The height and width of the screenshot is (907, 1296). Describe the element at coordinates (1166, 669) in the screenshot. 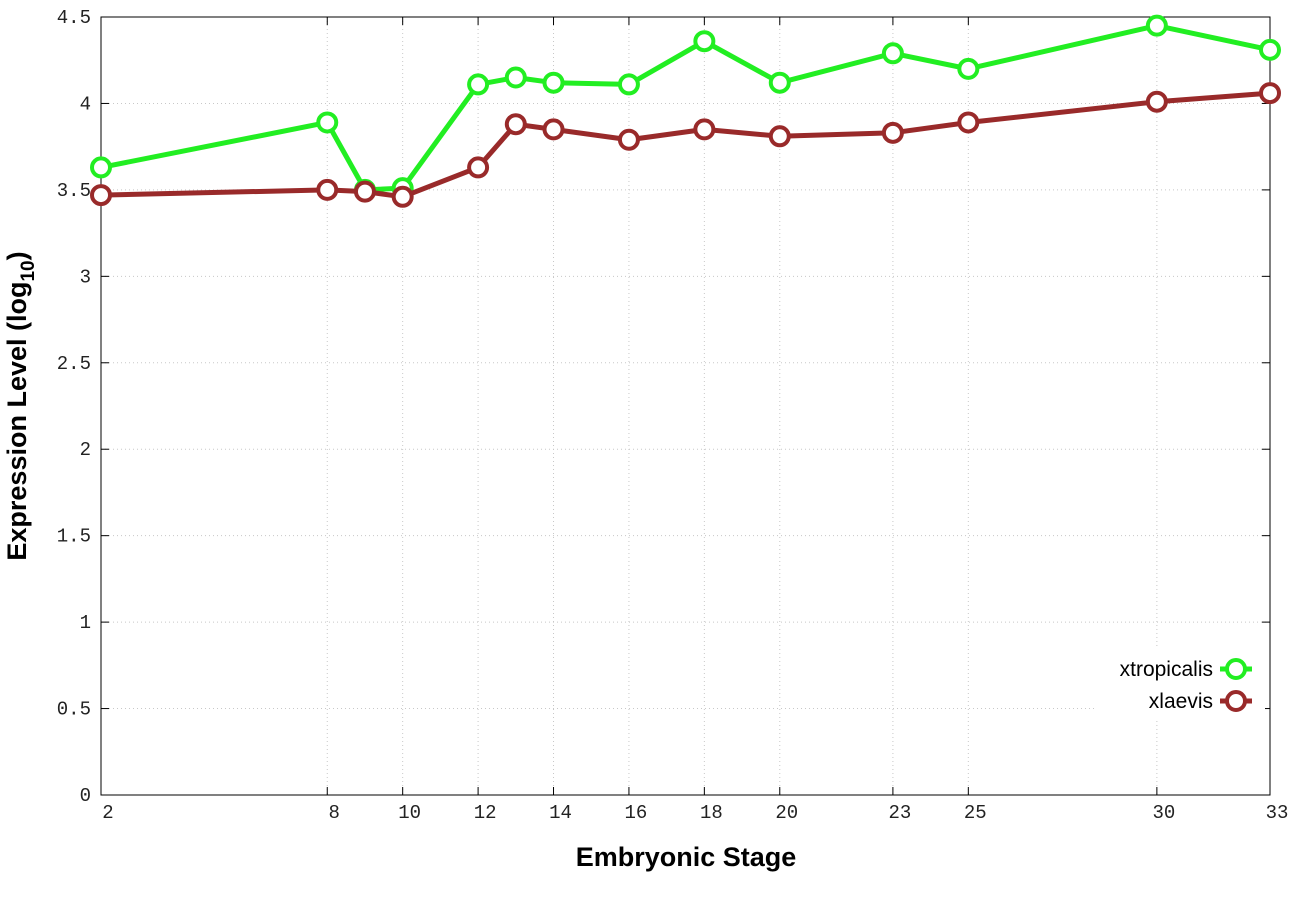

I see `legend-label: xtropicalis` at that location.